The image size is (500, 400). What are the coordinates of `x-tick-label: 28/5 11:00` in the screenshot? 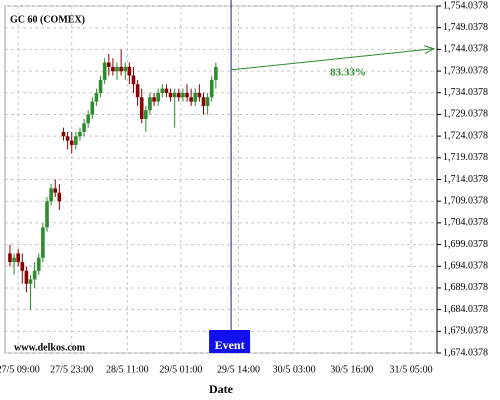 It's located at (127, 369).